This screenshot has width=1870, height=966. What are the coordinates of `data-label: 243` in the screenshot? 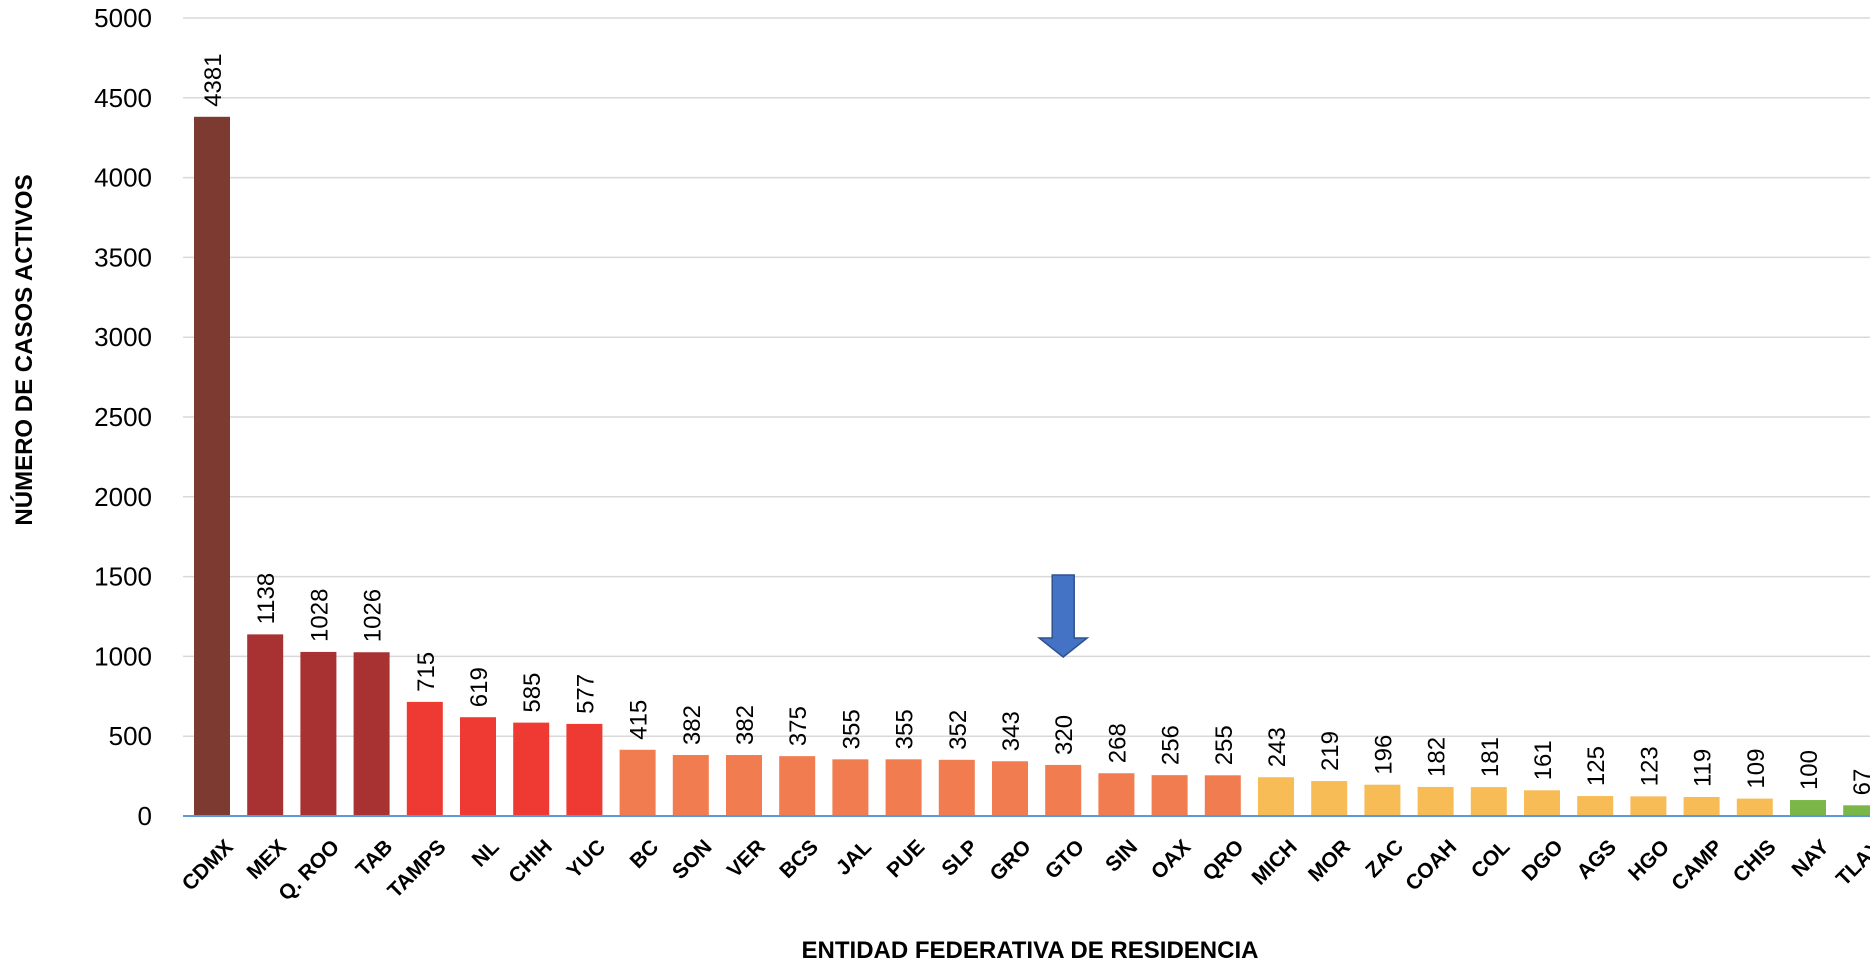 It's located at (1277, 747).